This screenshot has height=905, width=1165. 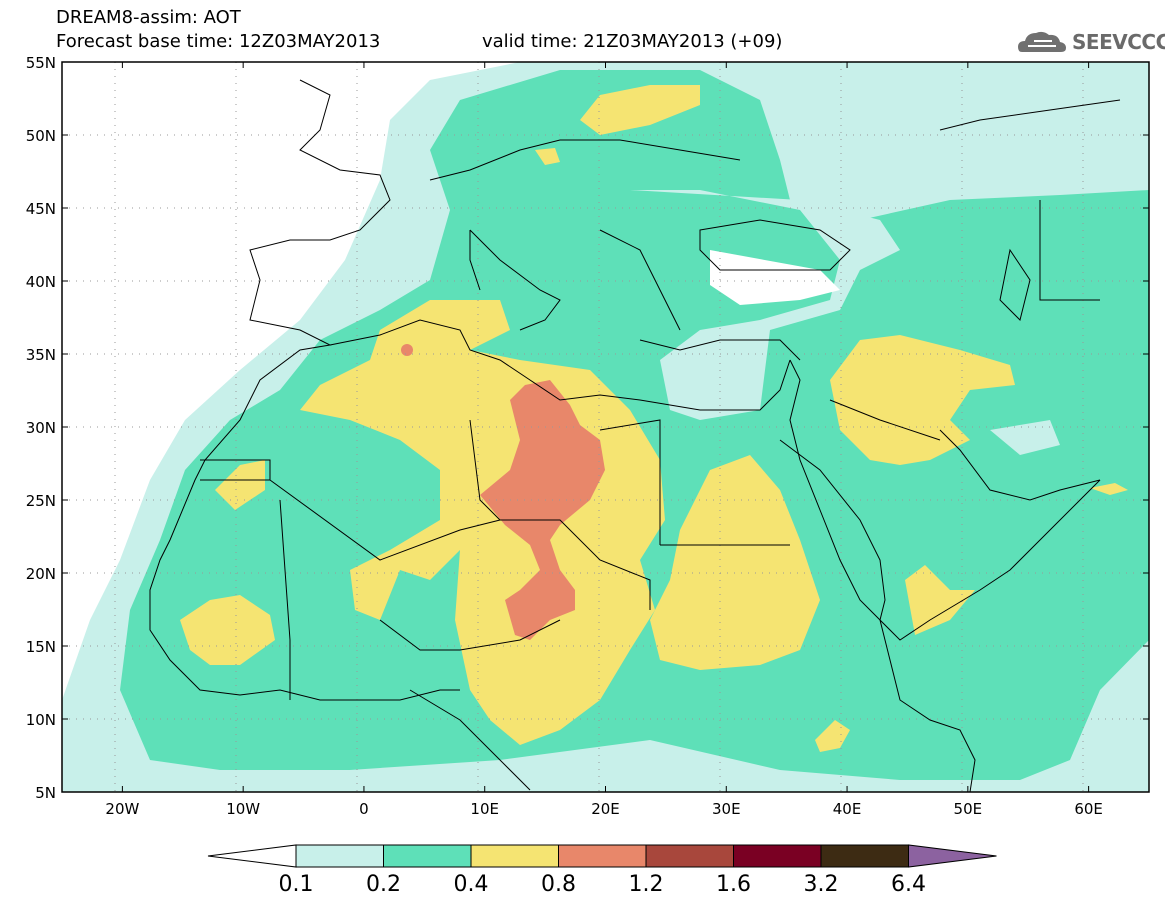 I want to click on colorbar-label: 1.2, so click(x=646, y=884).